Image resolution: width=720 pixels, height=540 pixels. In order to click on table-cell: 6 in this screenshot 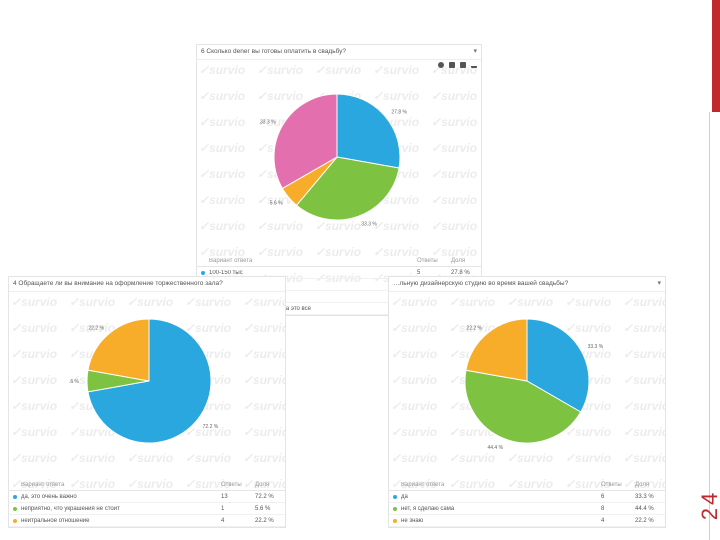, I will do `click(603, 496)`.